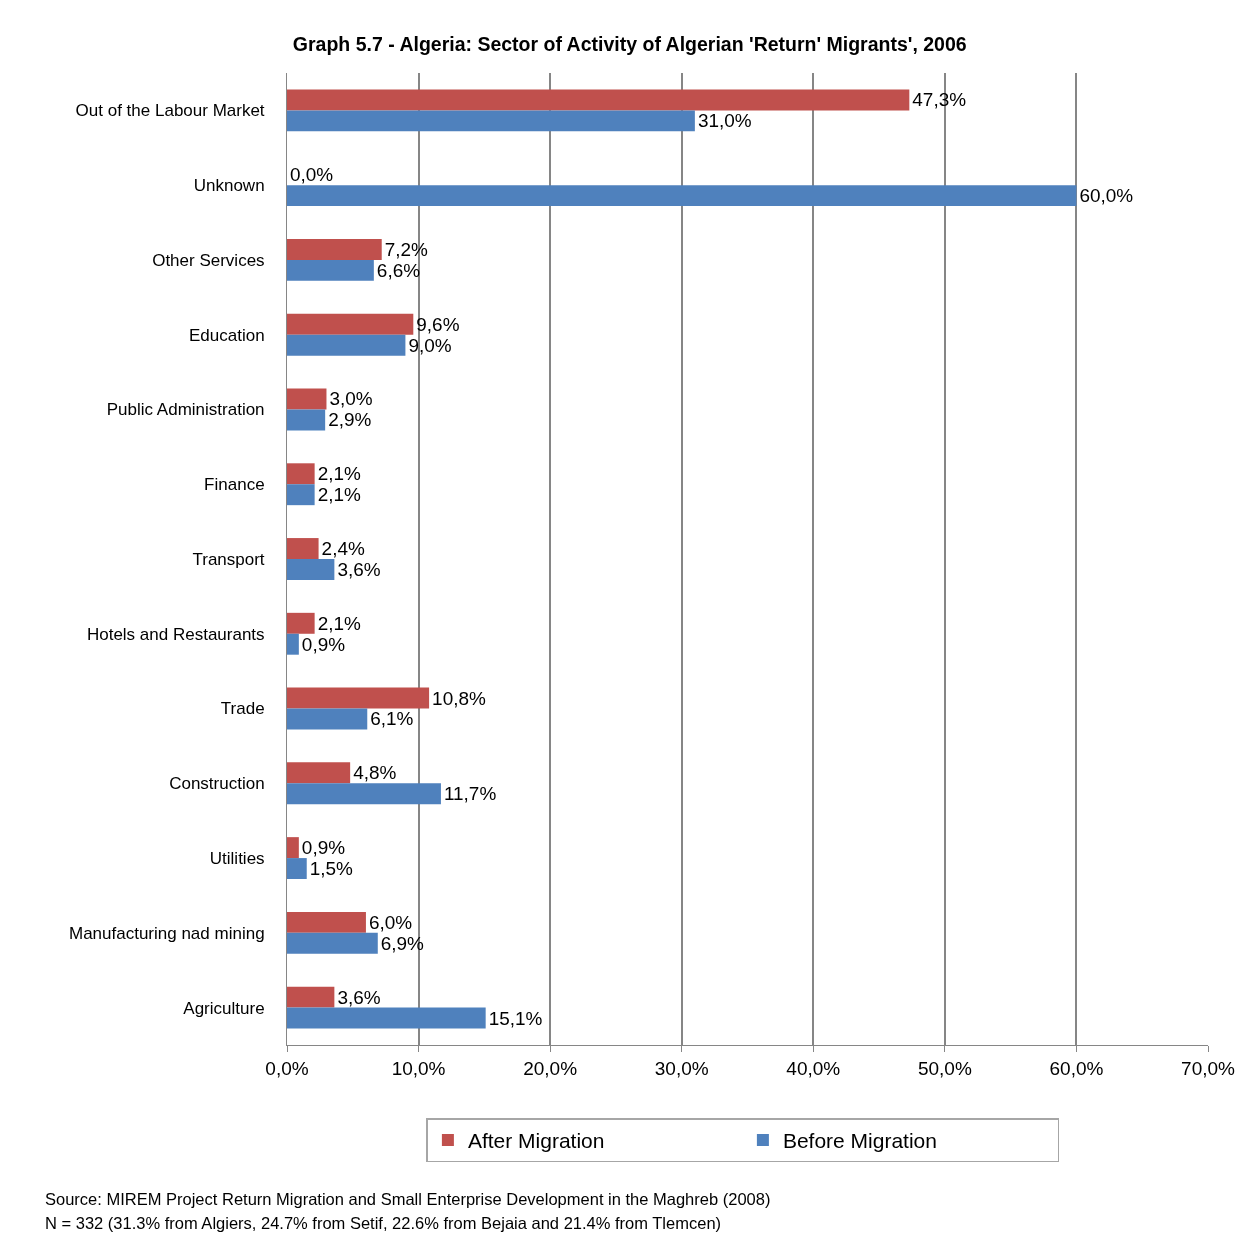 This screenshot has height=1249, width=1247. Describe the element at coordinates (406, 249) in the screenshot. I see `data-label: 7,2%` at that location.